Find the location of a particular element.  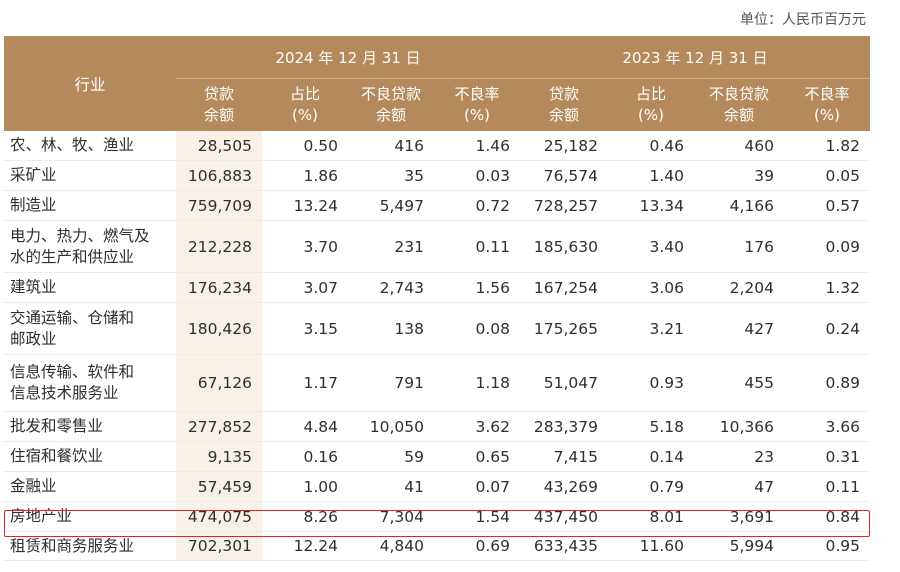

value-cell-2023-loan-balance: 25,182 is located at coordinates (564, 146).